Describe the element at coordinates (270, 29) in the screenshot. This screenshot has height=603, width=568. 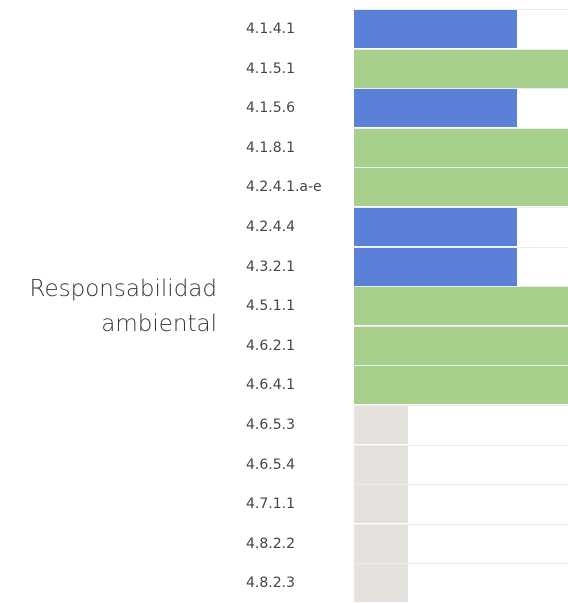
I see `category-label: 4.1.4.1` at that location.